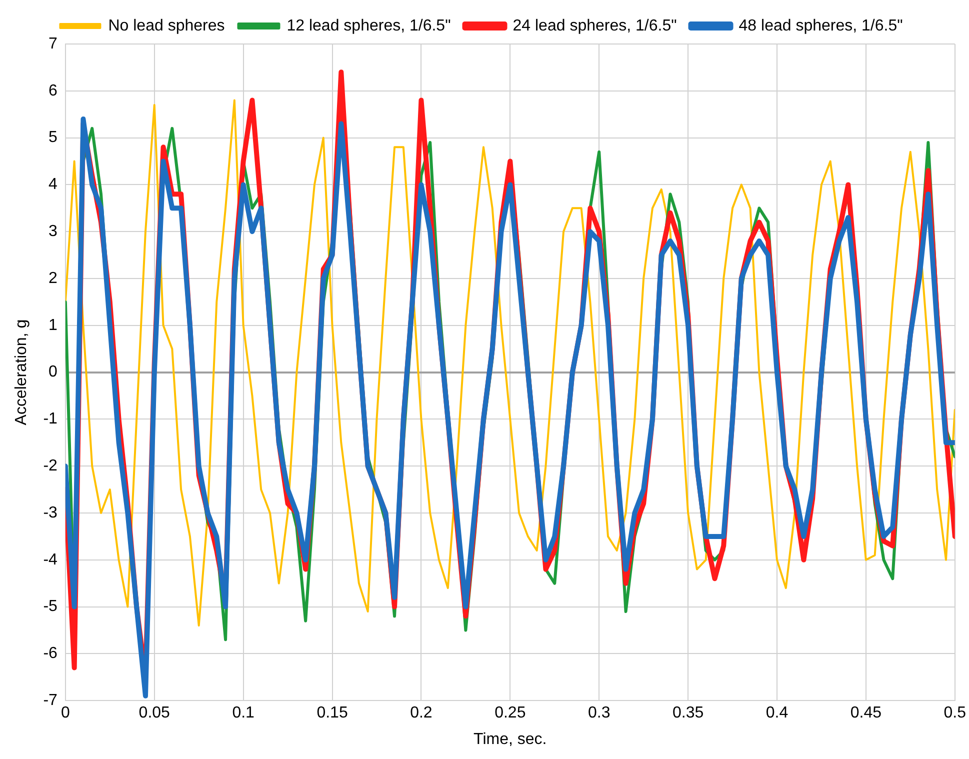  I want to click on y-tick-label: -7, so click(50, 701).